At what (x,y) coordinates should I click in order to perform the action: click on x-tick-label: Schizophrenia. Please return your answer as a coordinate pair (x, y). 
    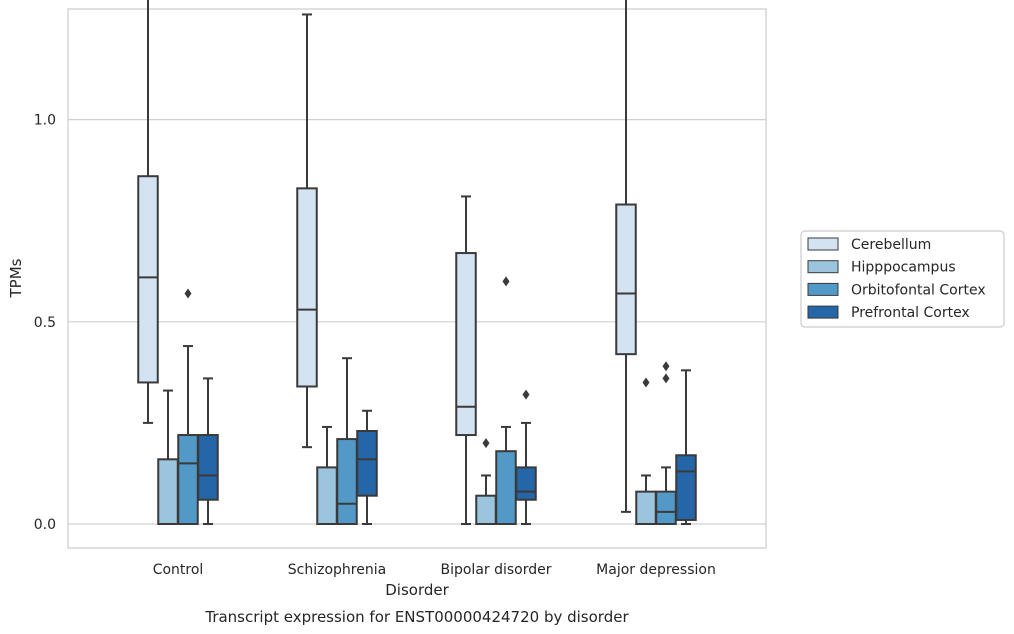
    Looking at the image, I should click on (337, 570).